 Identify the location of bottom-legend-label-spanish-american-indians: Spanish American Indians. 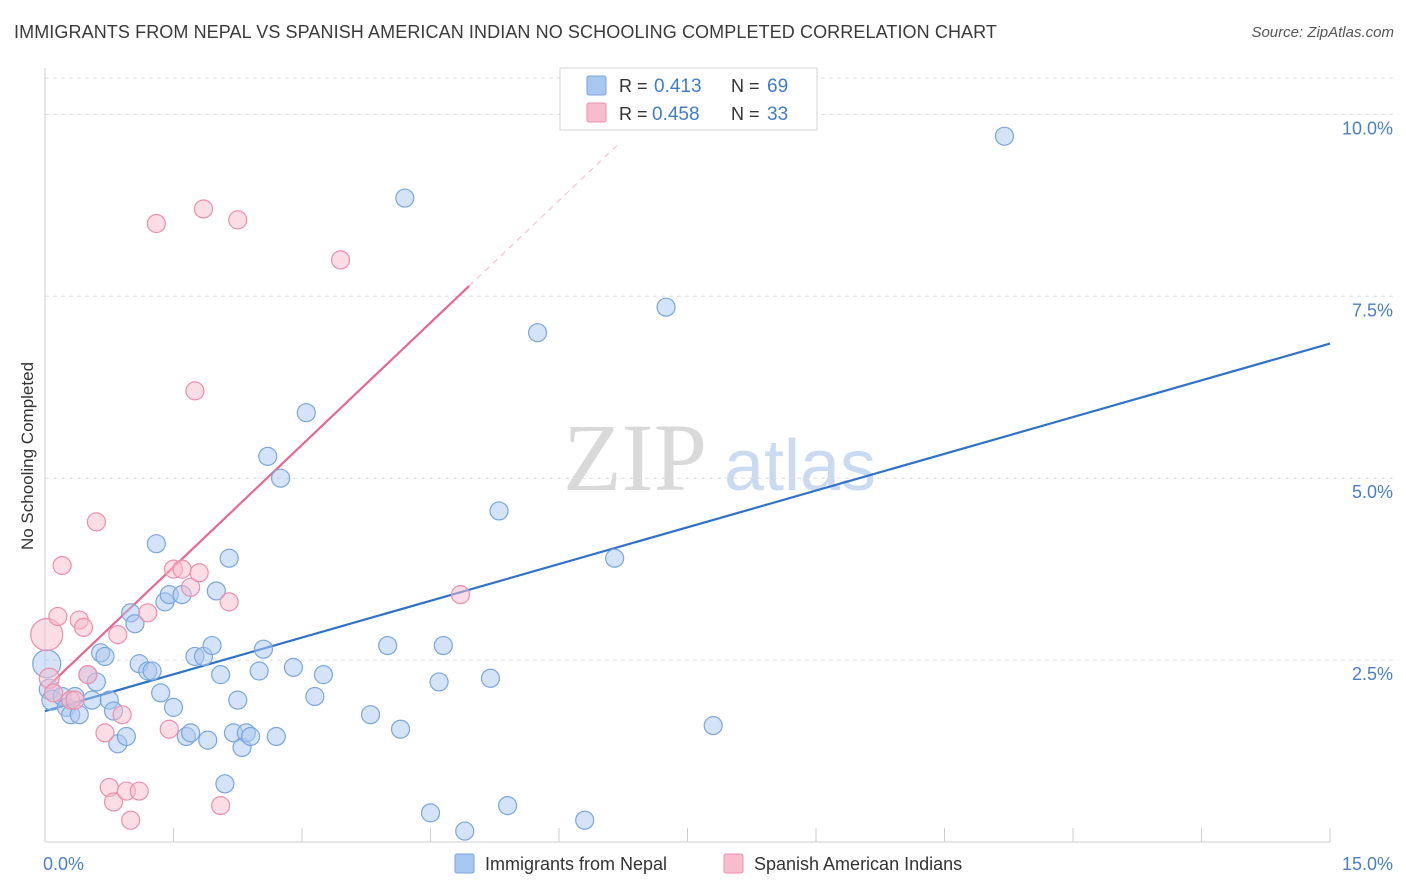
(858, 864).